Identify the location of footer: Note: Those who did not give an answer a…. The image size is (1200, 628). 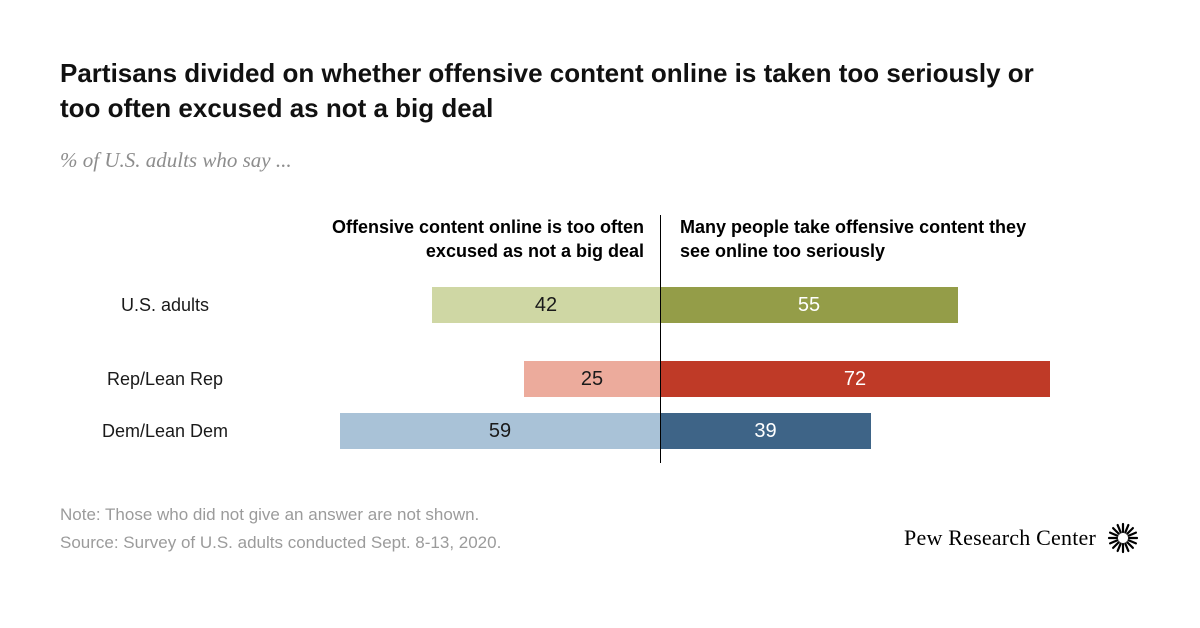
(600, 529).